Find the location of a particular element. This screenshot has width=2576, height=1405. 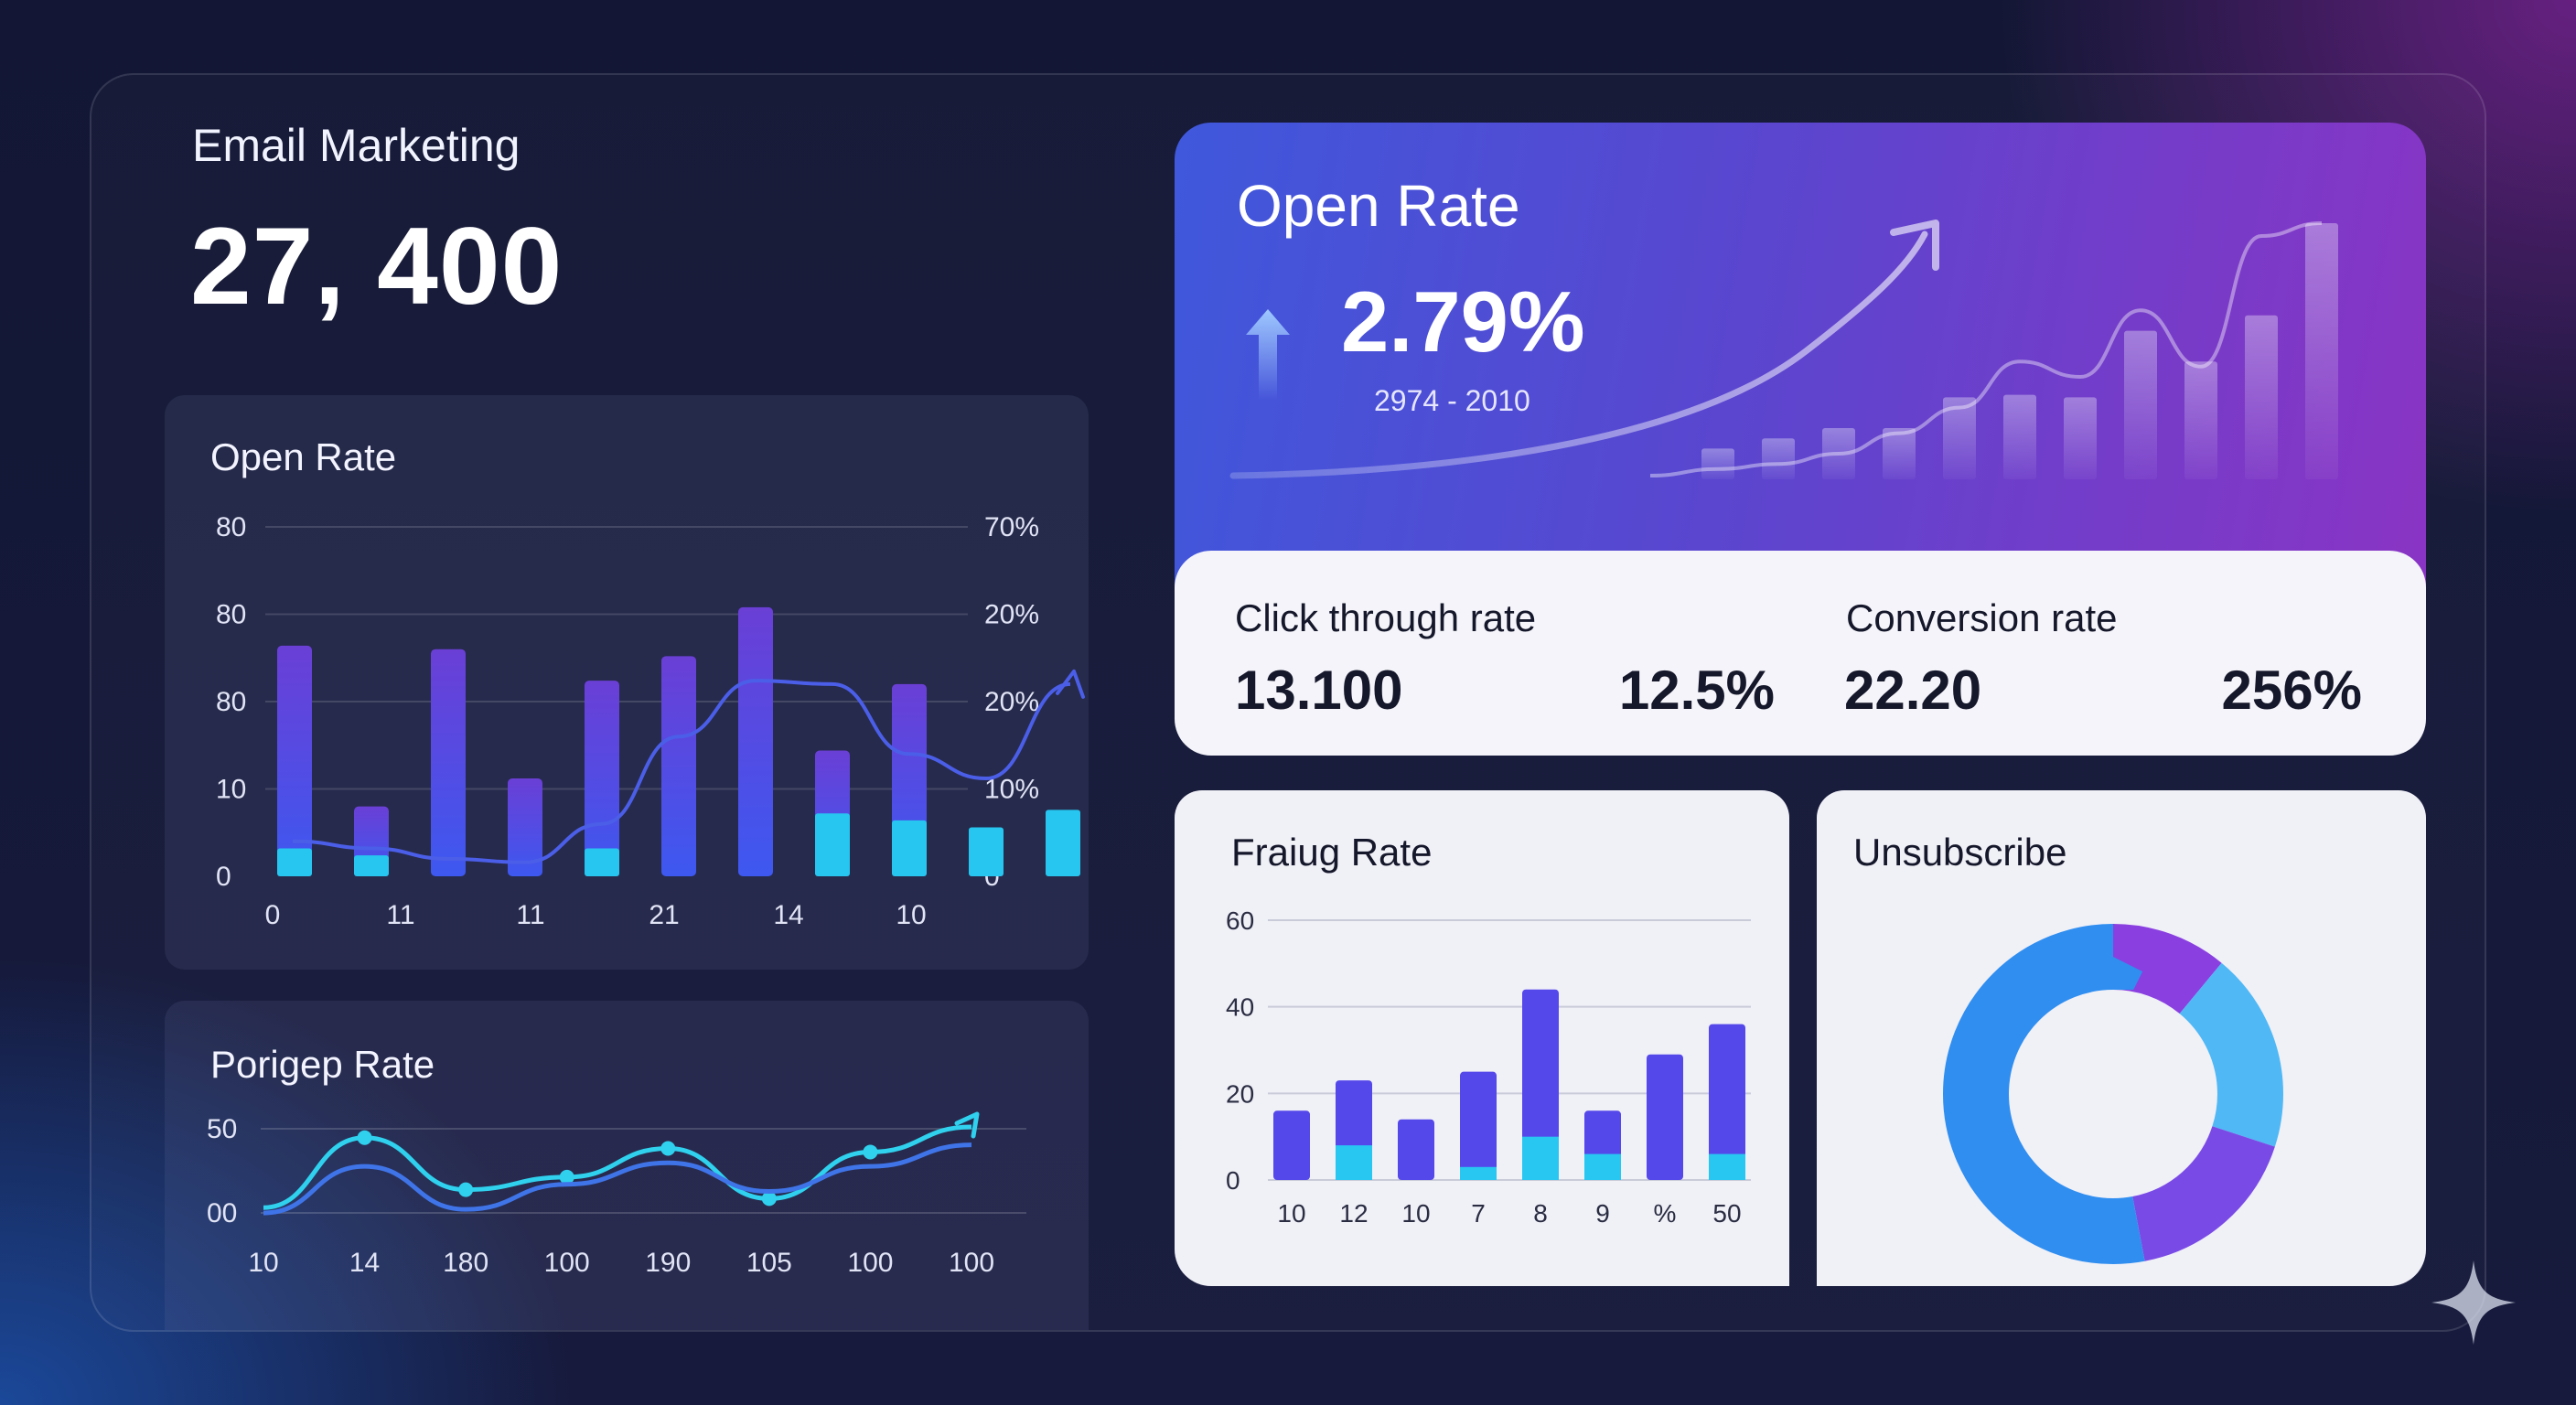

x-tick-label: 12 is located at coordinates (1354, 1213).